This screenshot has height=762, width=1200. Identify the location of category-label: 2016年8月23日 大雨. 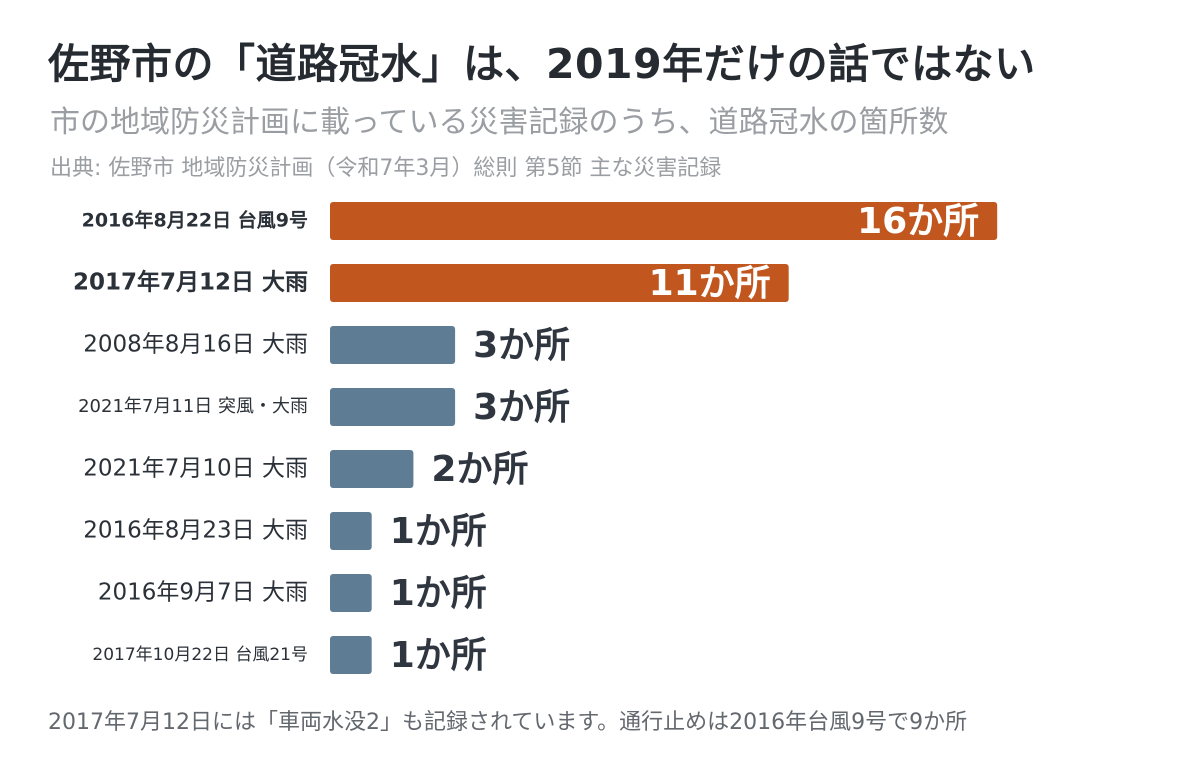
(195, 531).